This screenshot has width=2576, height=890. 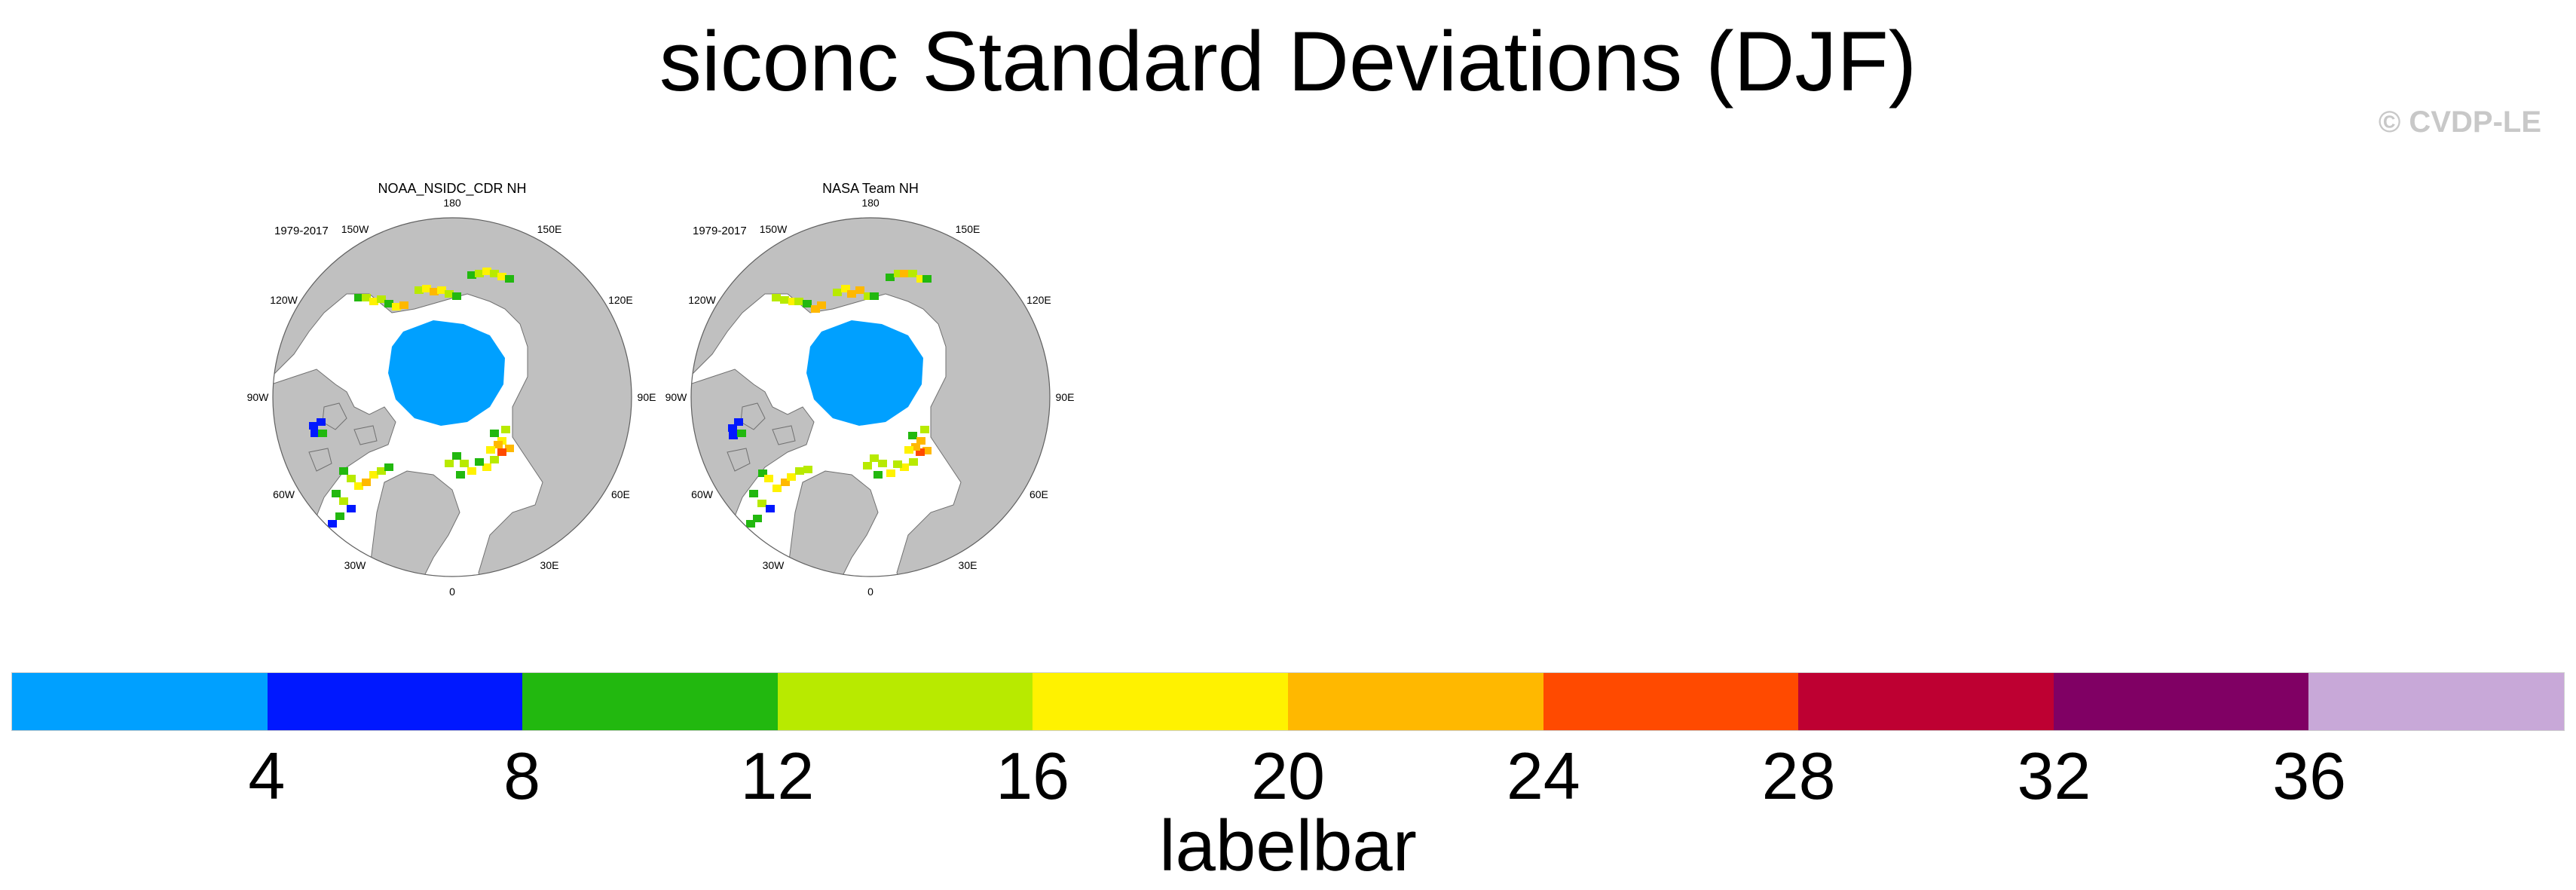 I want to click on credit-label: © CVDP-LE, so click(x=2459, y=122).